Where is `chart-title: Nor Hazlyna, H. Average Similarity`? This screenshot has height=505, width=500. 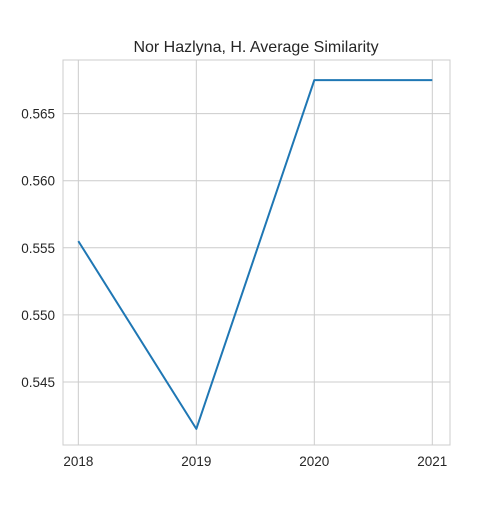 chart-title: Nor Hazlyna, H. Average Similarity is located at coordinates (255, 47).